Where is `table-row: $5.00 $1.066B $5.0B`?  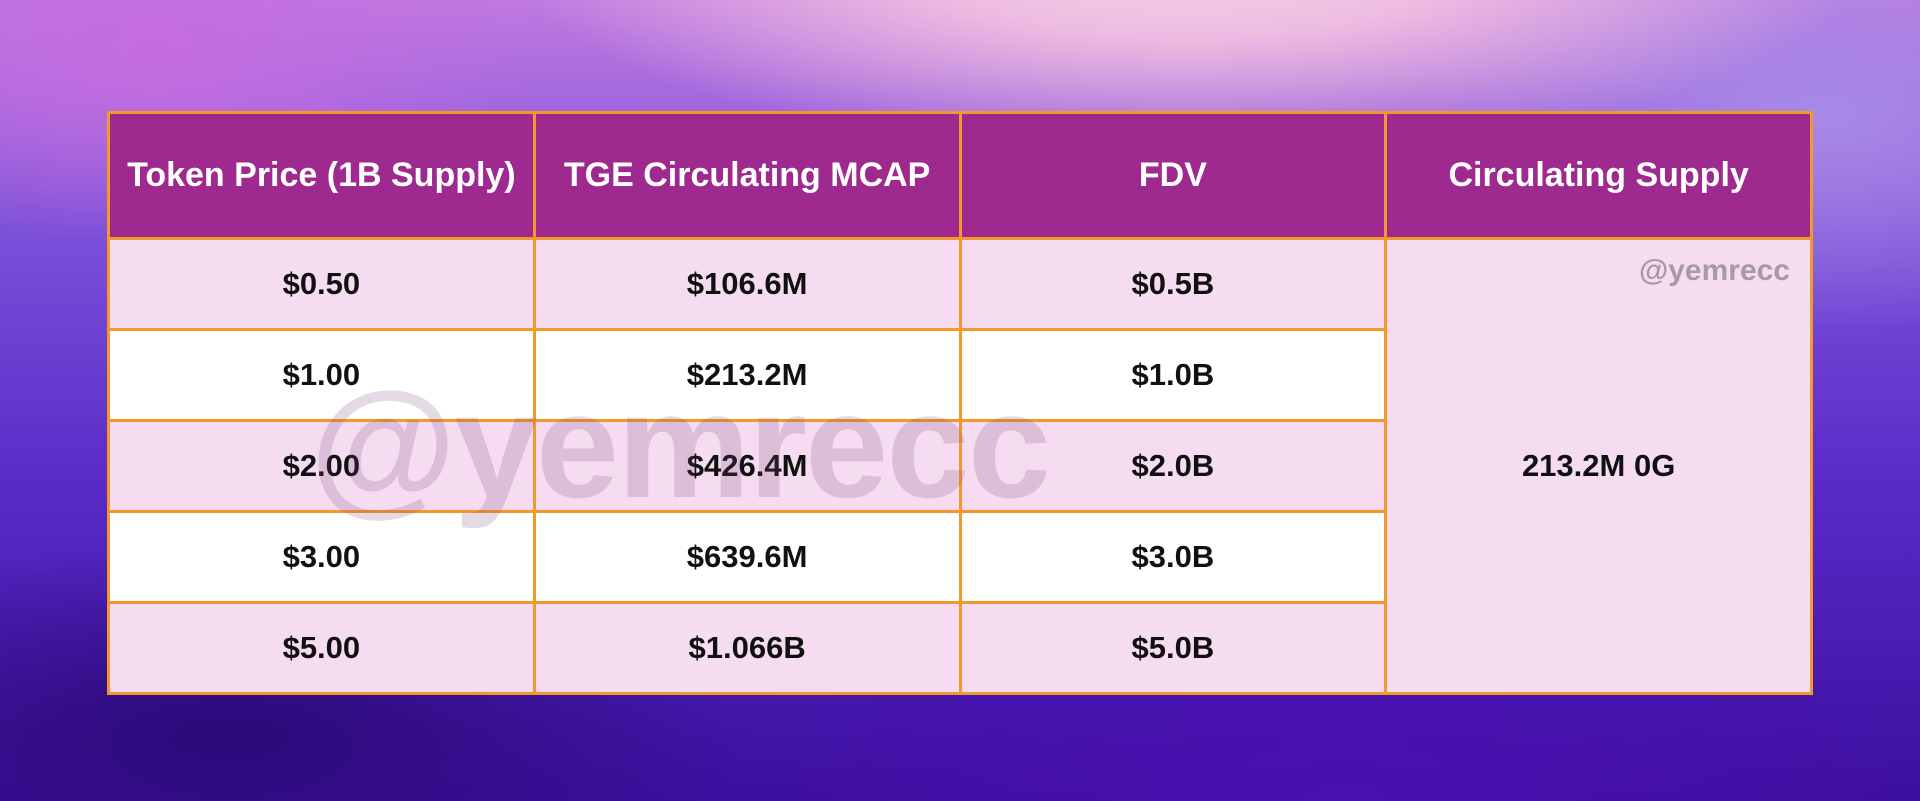
table-row: $5.00 $1.066B $5.0B is located at coordinates (959, 648).